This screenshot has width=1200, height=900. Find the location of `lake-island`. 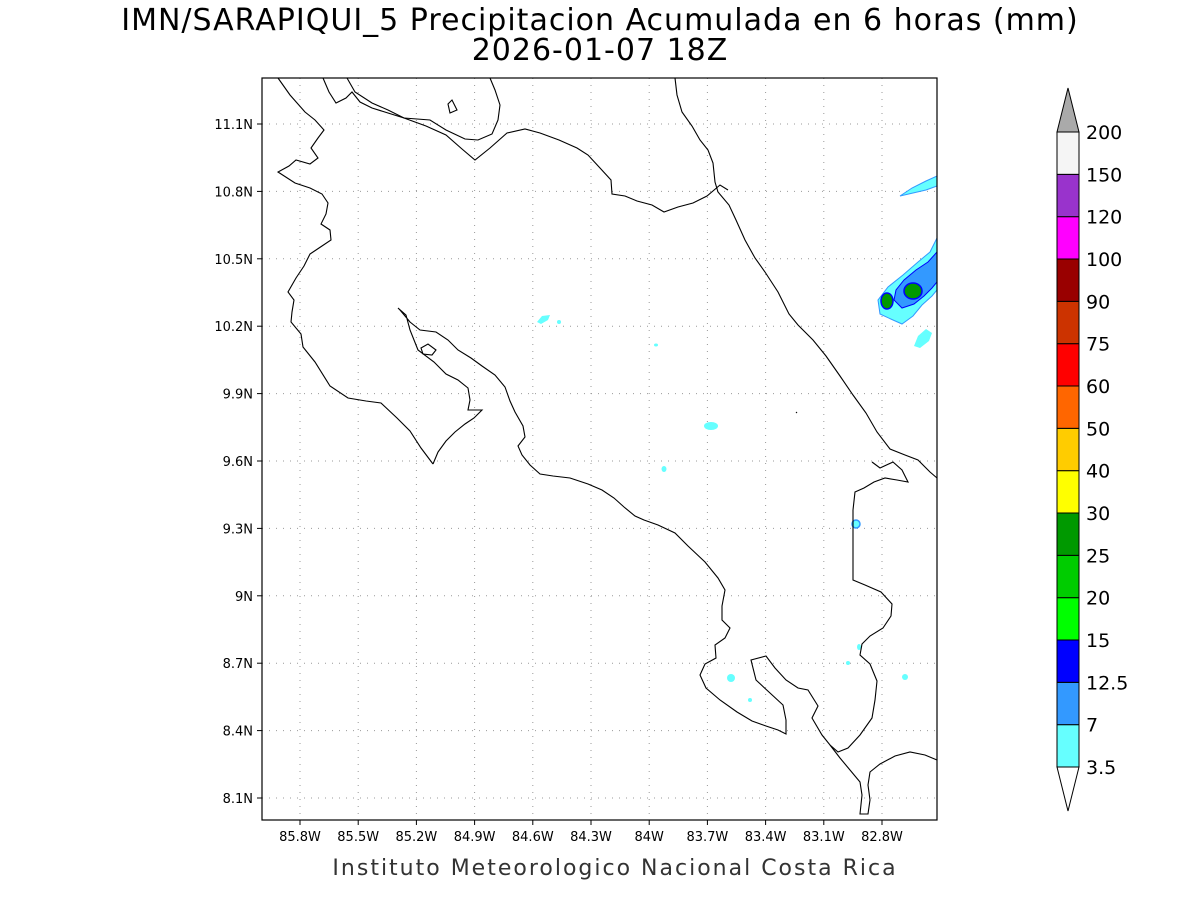

lake-island is located at coordinates (452, 106).